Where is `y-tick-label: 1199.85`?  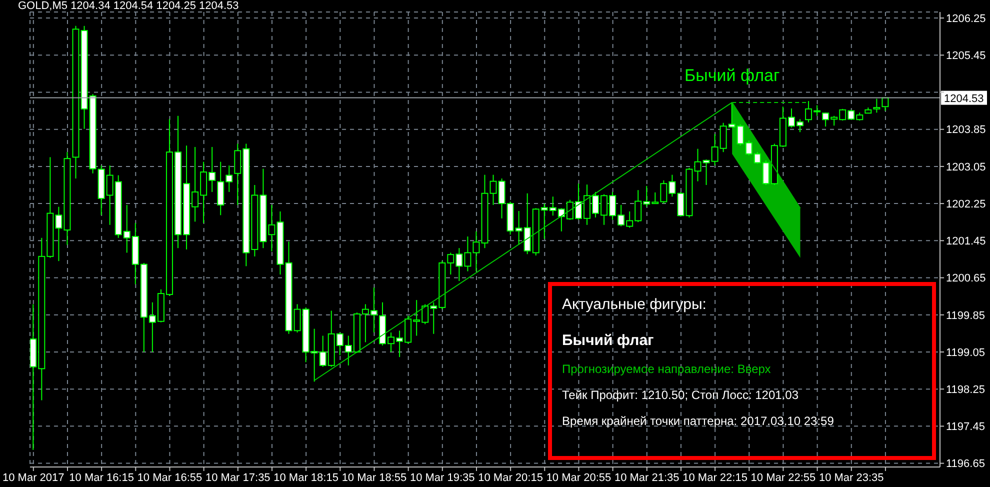
y-tick-label: 1199.85 is located at coordinates (965, 316).